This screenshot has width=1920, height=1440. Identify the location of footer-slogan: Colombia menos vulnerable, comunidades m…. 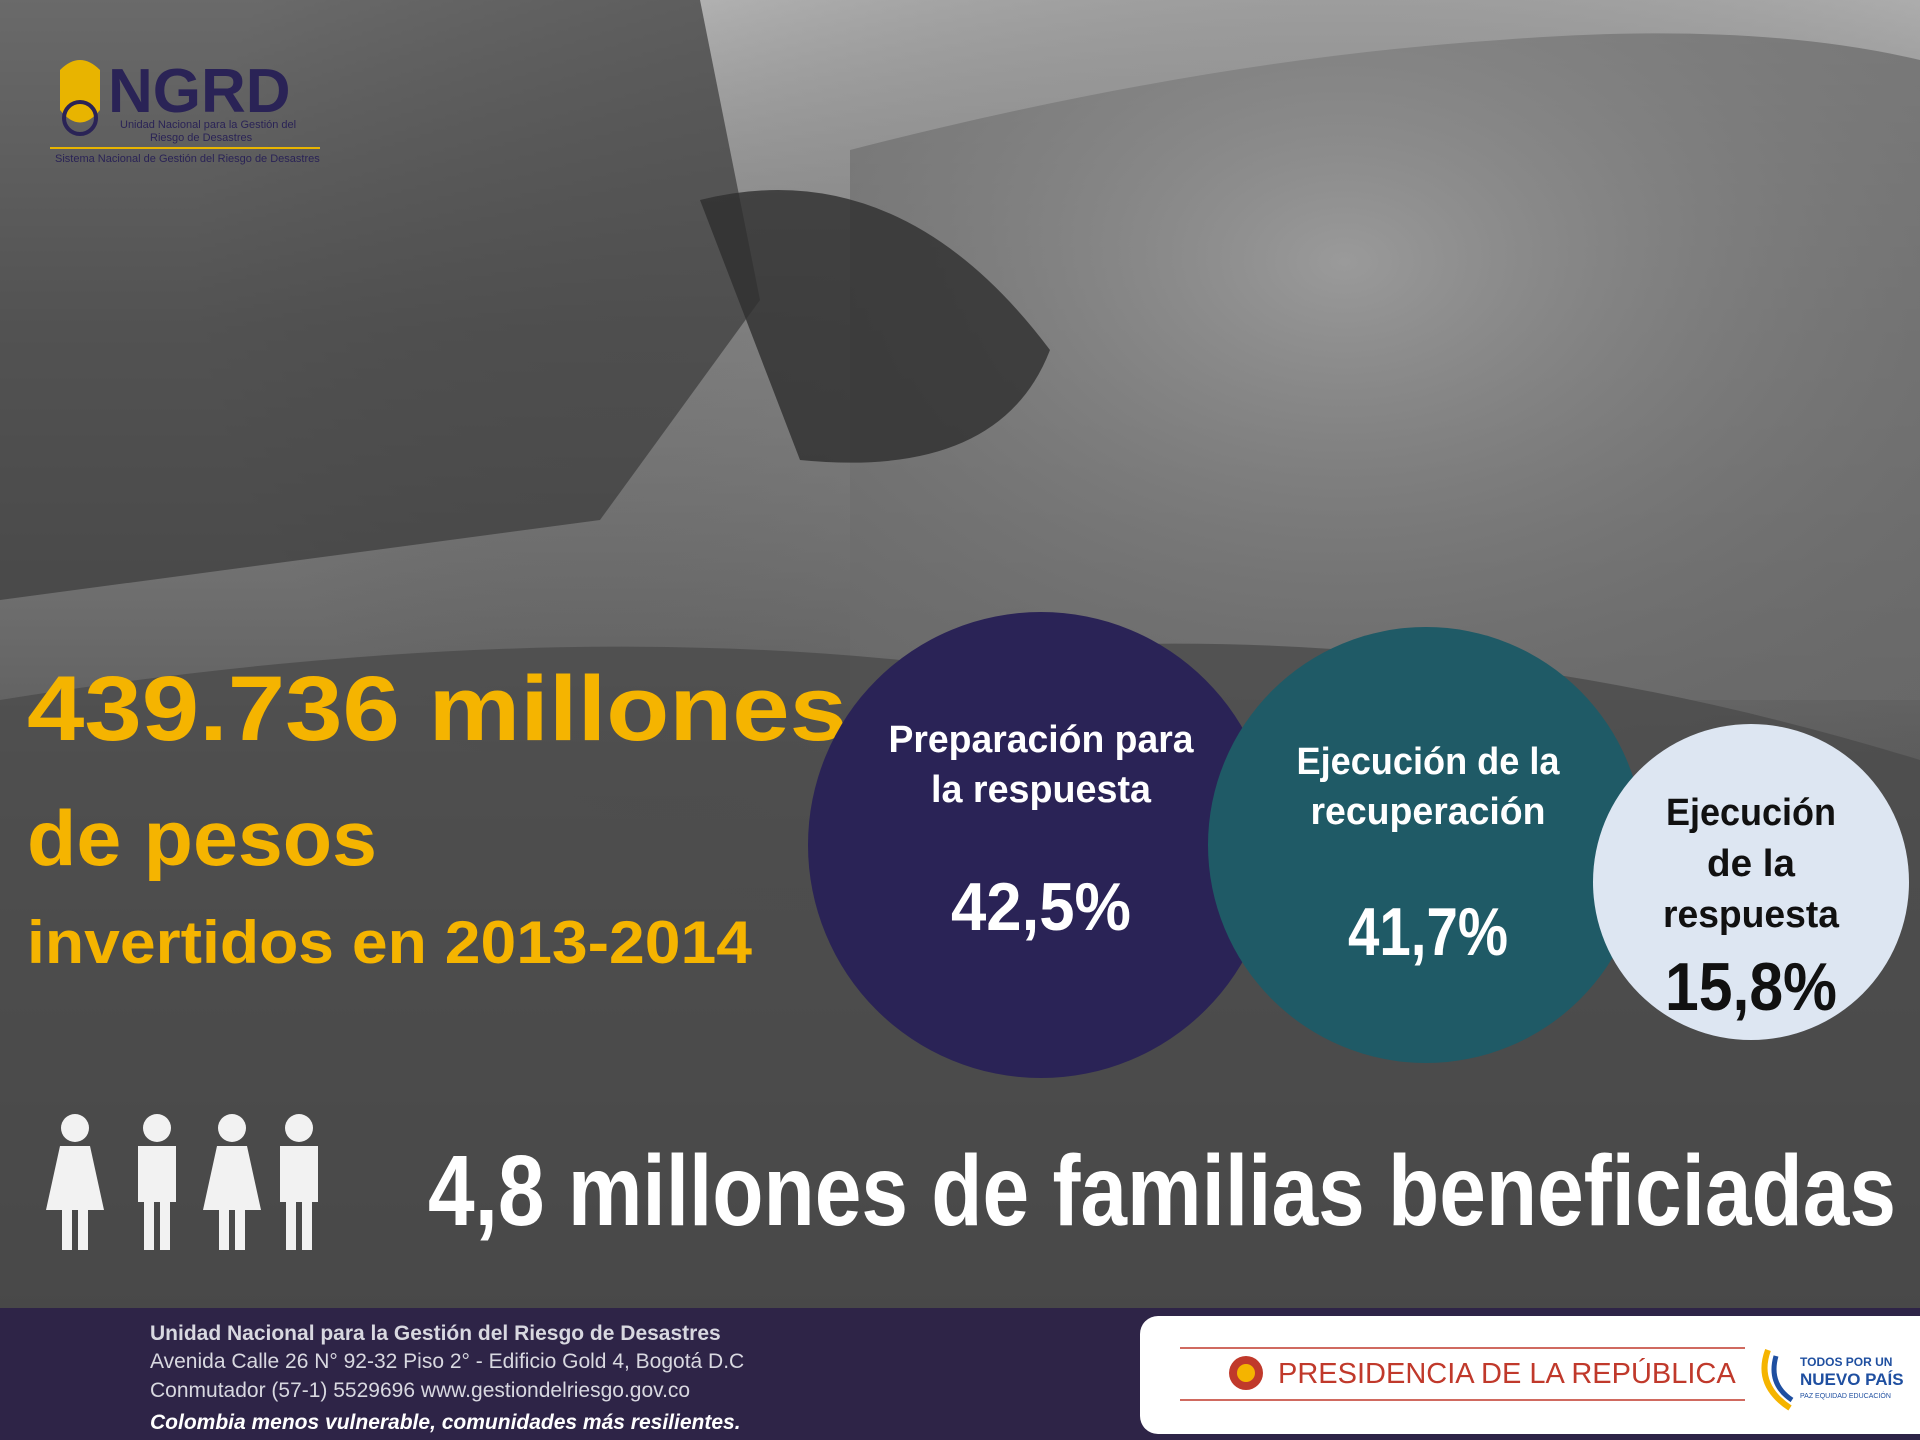
(445, 1422).